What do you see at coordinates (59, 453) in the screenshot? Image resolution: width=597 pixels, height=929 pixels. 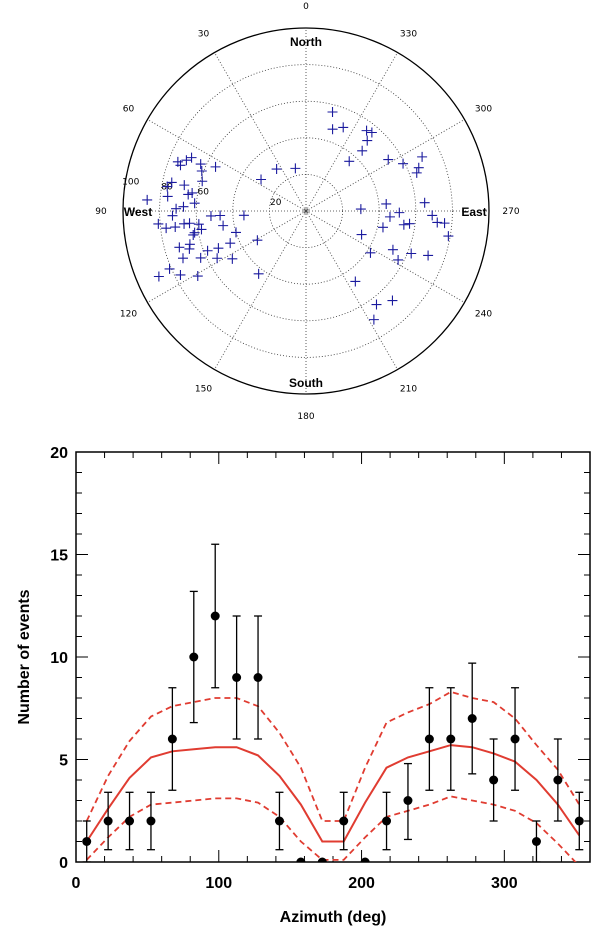 I see `y-tick-label: 20` at bounding box center [59, 453].